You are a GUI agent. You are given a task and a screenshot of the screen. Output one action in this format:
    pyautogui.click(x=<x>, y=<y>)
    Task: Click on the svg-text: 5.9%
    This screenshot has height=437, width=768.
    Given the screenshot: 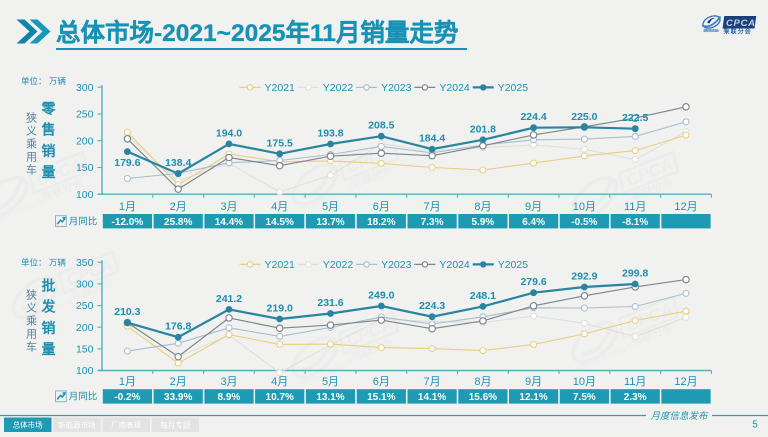 What is the action you would take?
    pyautogui.click(x=483, y=222)
    